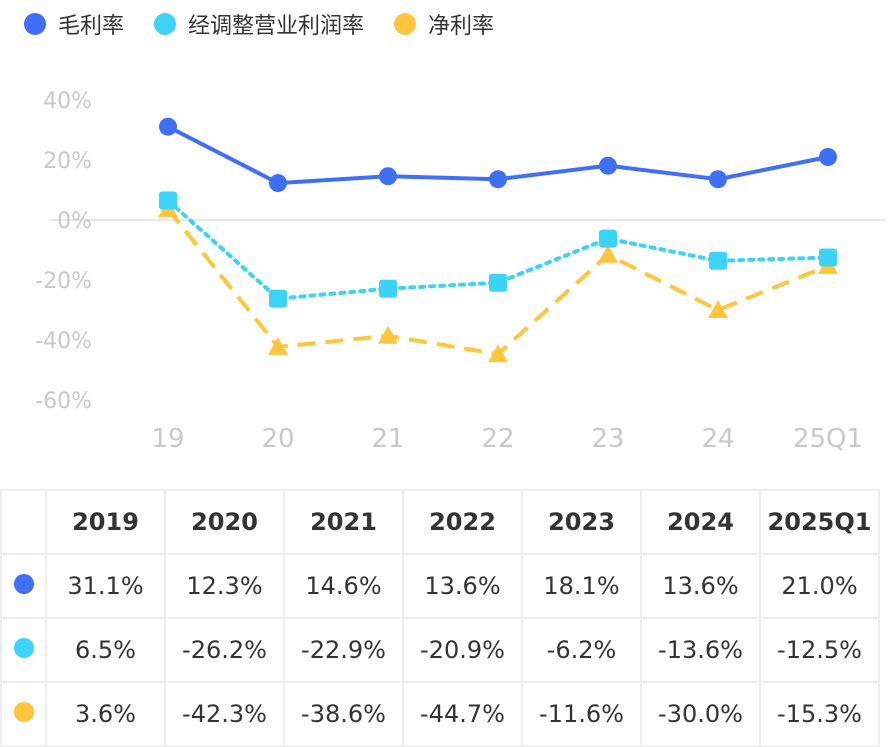 Image resolution: width=890 pixels, height=747 pixels. What do you see at coordinates (105, 522) in the screenshot?
I see `column-header: 2019` at bounding box center [105, 522].